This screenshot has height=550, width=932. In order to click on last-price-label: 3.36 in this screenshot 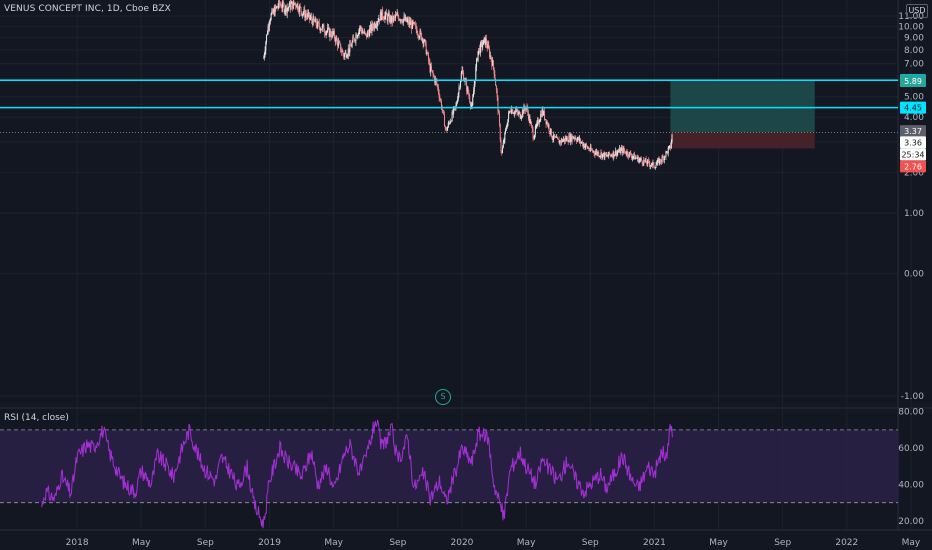, I will do `click(913, 142)`.